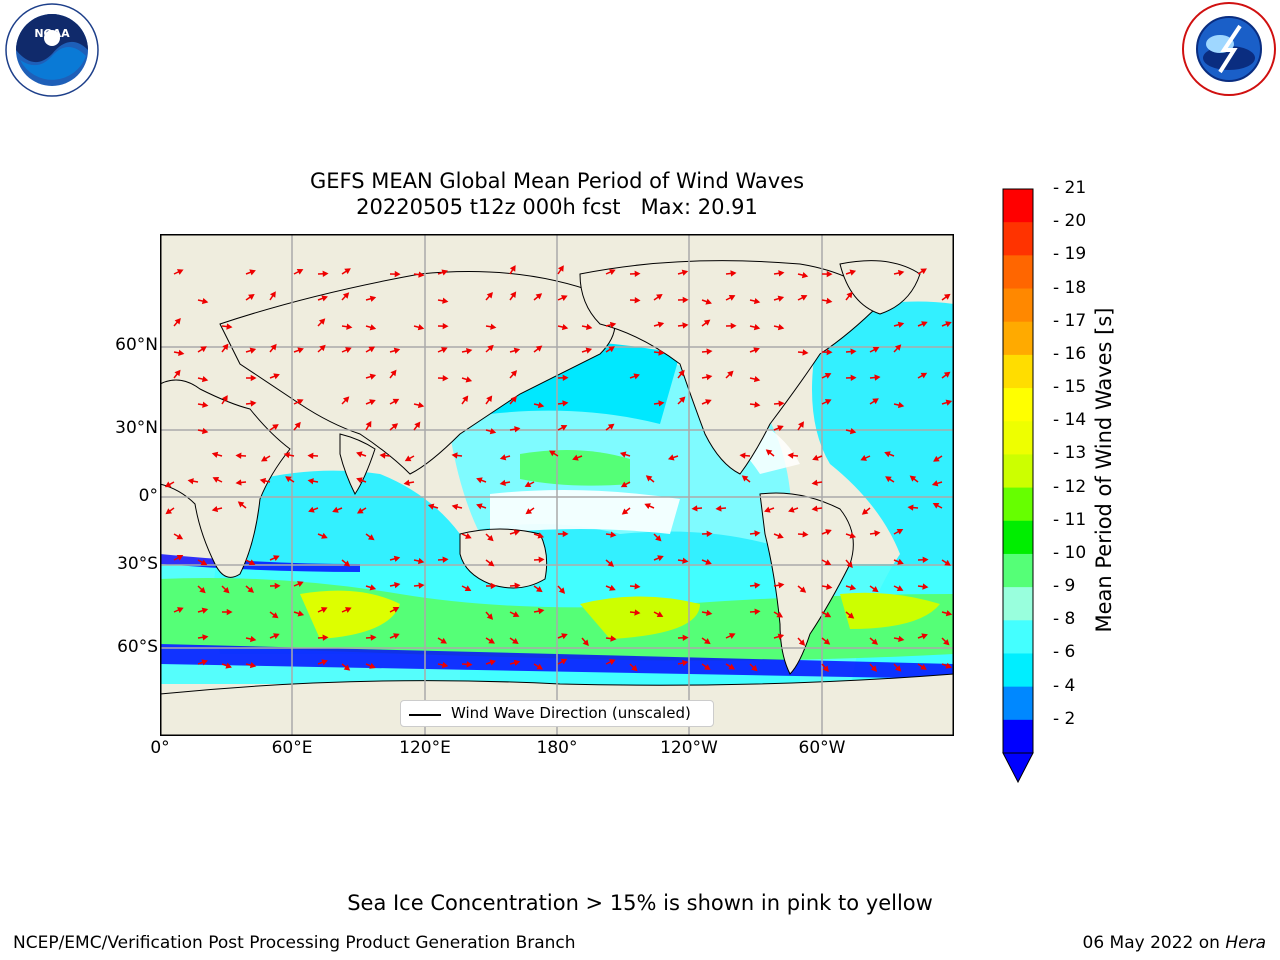  What do you see at coordinates (1018, 488) in the screenshot?
I see `colorbar` at bounding box center [1018, 488].